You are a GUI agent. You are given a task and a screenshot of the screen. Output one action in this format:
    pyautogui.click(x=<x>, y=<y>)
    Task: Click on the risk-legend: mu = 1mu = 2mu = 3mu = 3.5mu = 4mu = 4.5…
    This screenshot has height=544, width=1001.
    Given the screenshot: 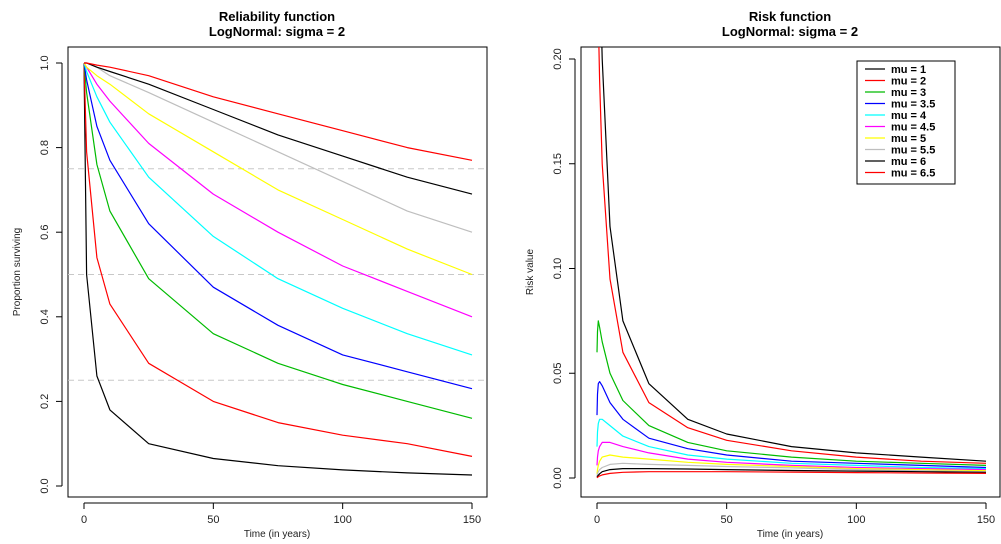 What is the action you would take?
    pyautogui.click(x=906, y=122)
    